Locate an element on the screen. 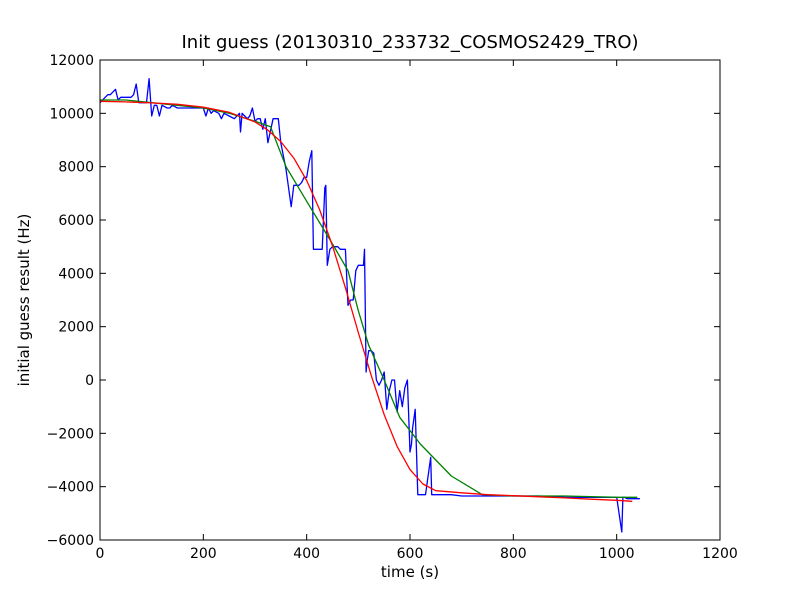  x-tick-label: 600 is located at coordinates (410, 554).